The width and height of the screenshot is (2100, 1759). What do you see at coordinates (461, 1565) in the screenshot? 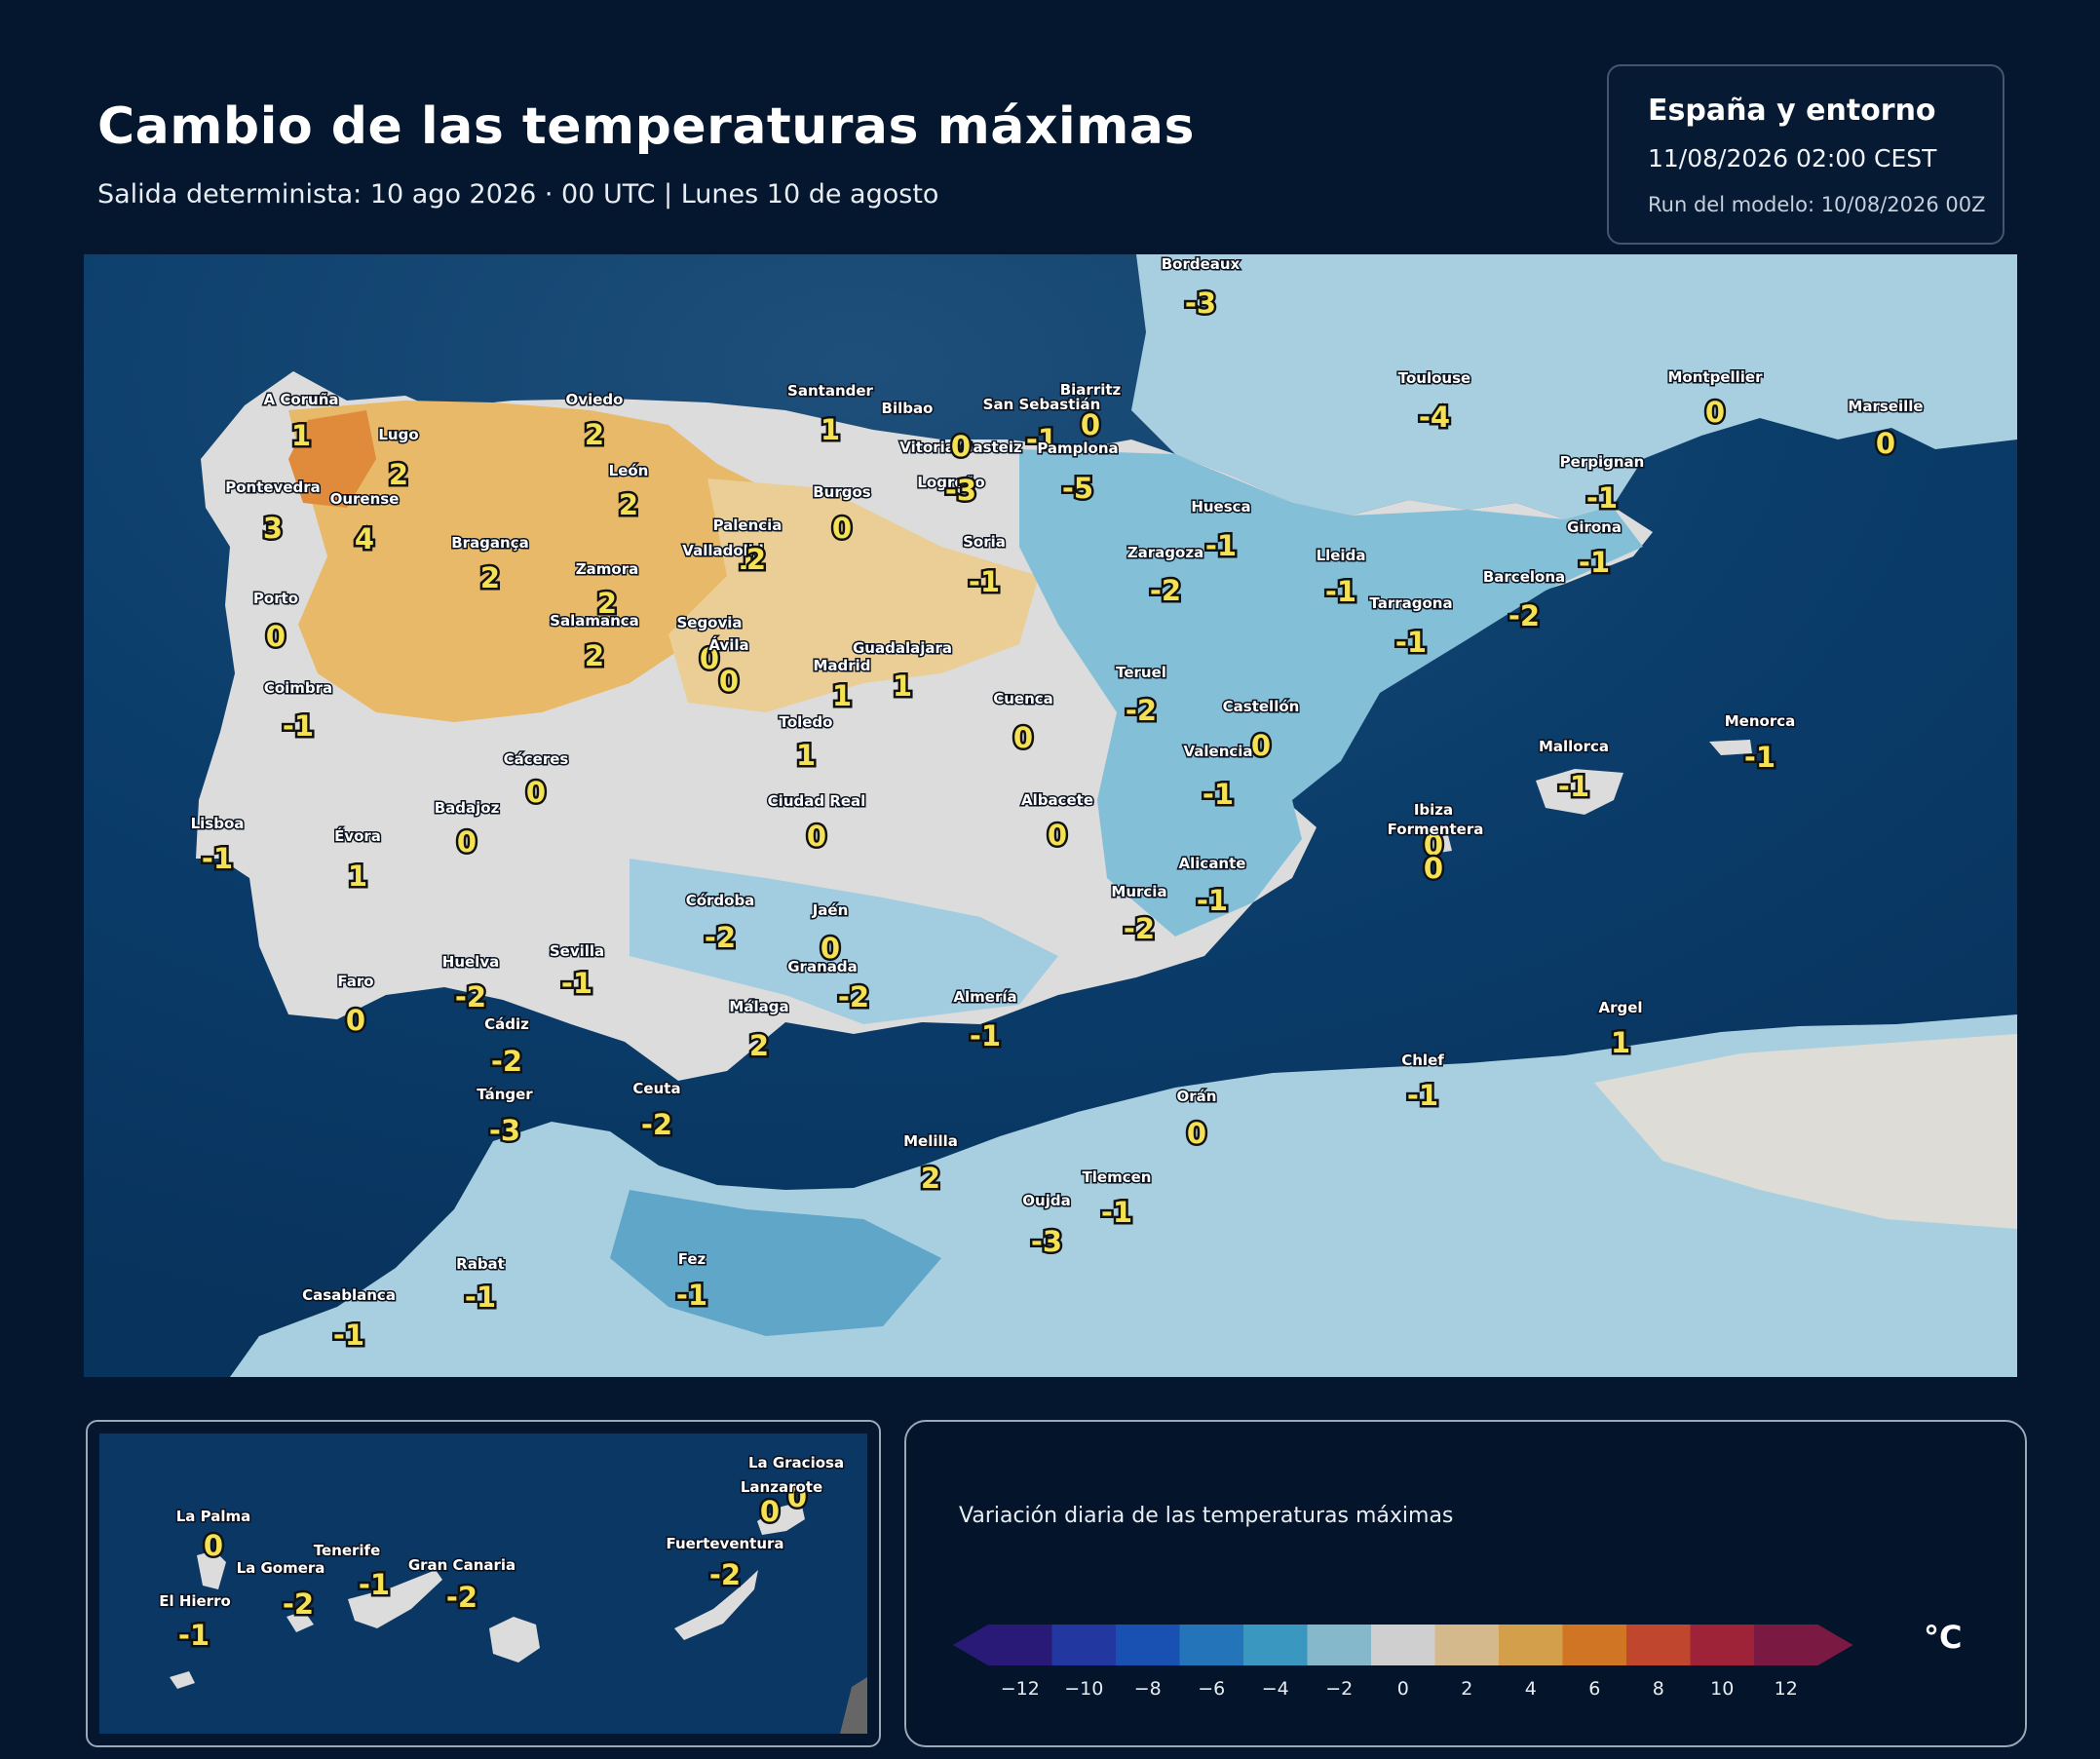
I see `city-label-gran-canaria: Gran Canaria` at bounding box center [461, 1565].